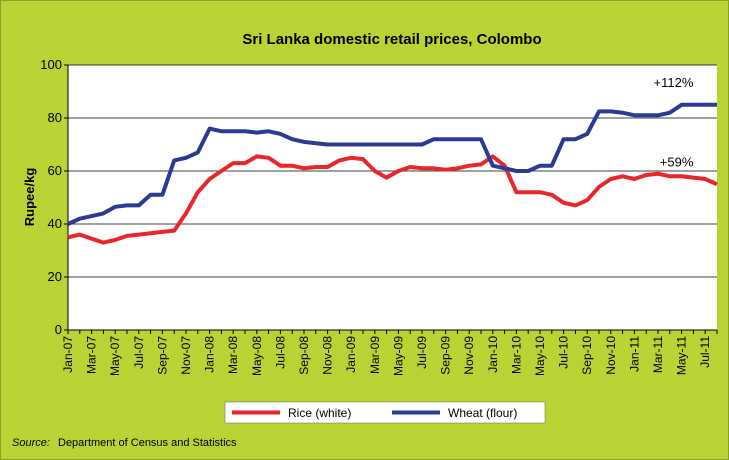  I want to click on y-tick-label: 0, so click(58, 329).